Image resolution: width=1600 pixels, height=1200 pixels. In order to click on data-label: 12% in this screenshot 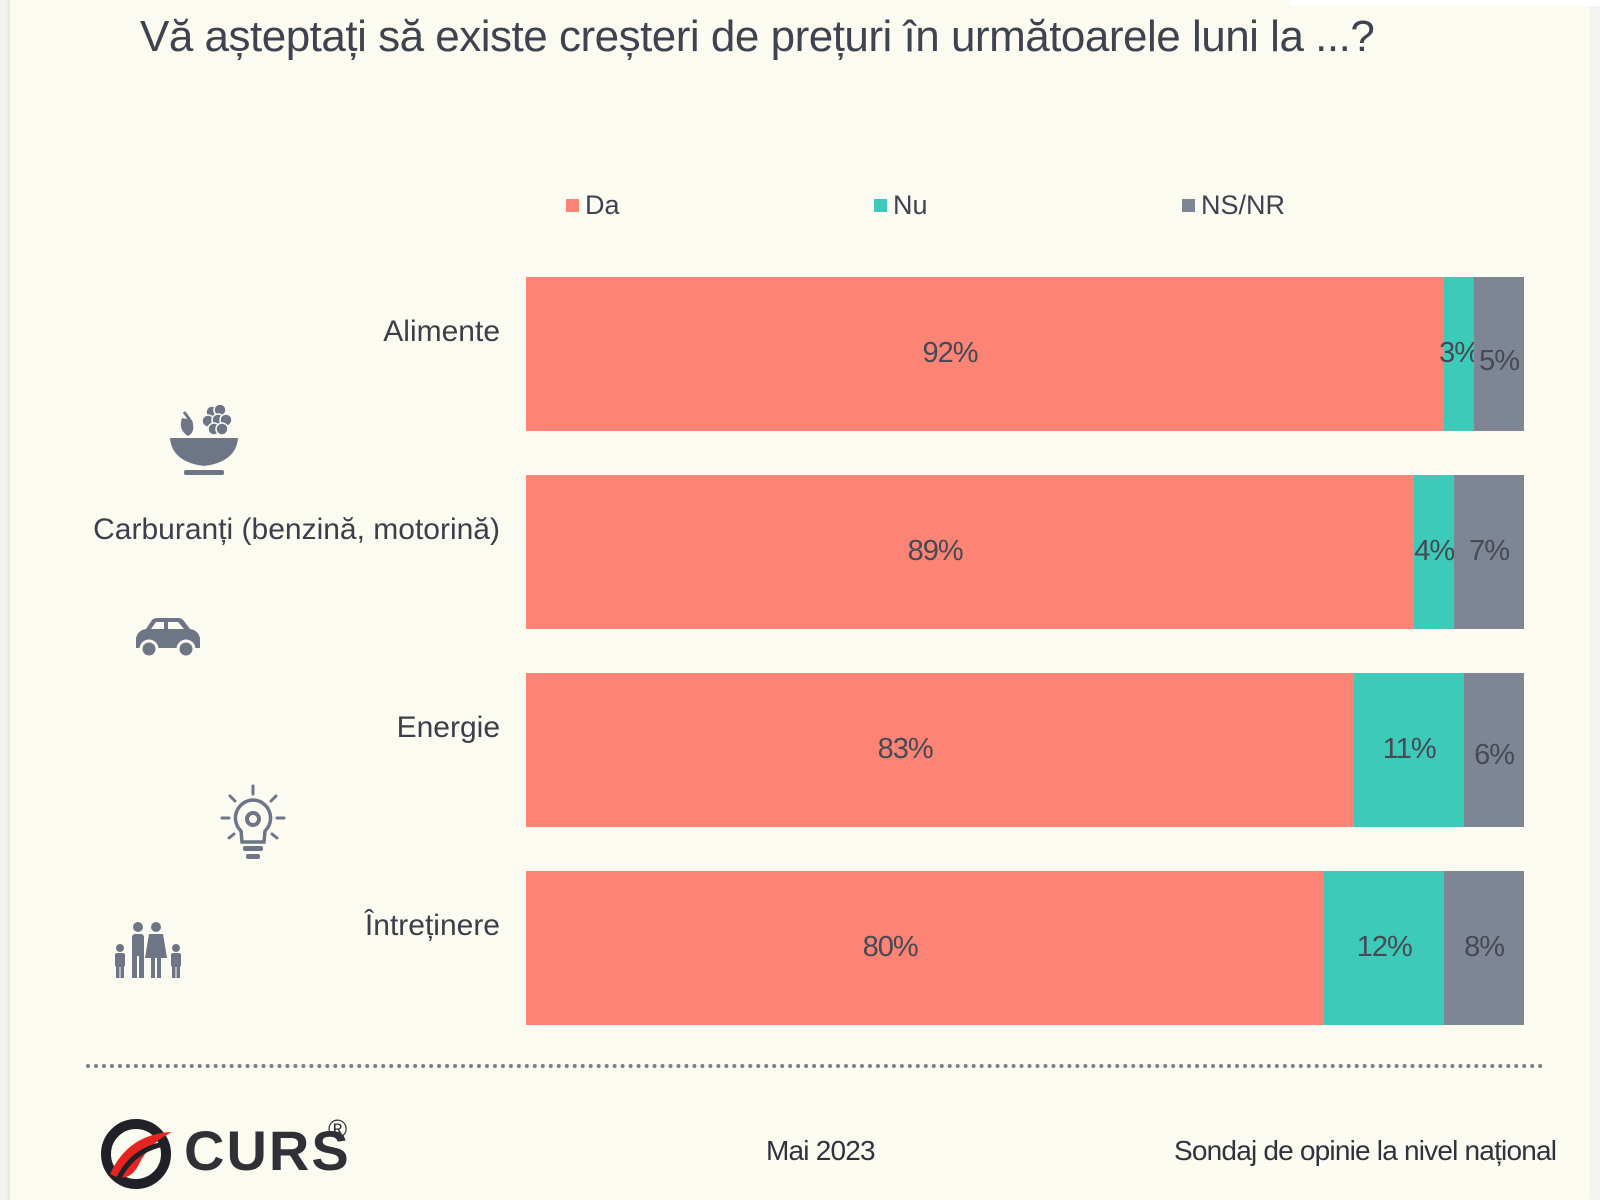, I will do `click(1384, 947)`.